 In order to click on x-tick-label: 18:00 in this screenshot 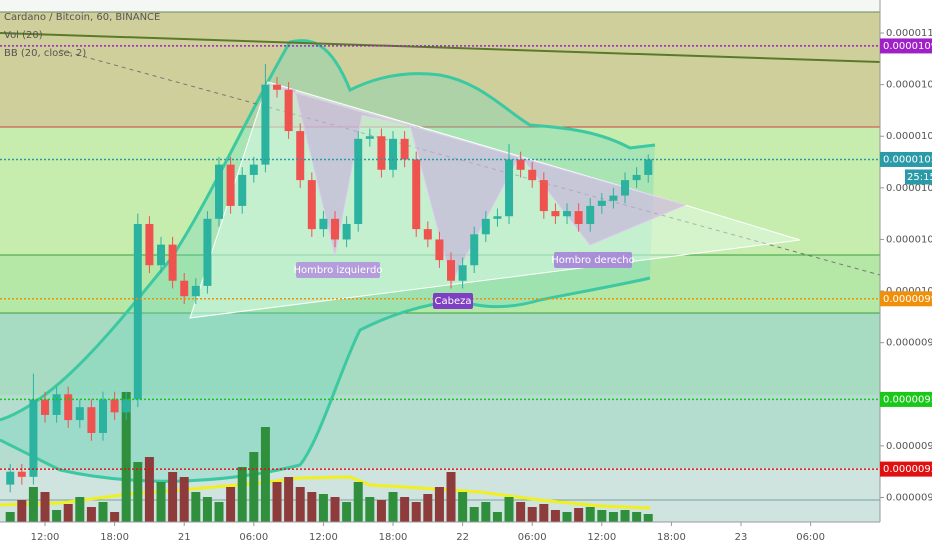, I will do `click(393, 537)`.